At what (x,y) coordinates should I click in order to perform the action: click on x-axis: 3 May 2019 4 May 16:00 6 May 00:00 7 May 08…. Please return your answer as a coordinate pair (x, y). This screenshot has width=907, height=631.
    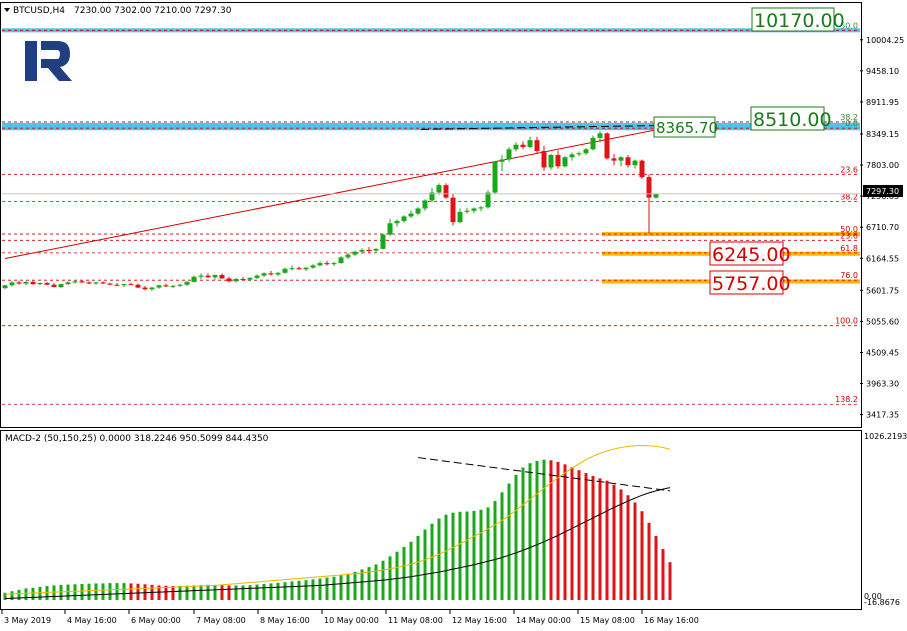
    Looking at the image, I should click on (350, 617).